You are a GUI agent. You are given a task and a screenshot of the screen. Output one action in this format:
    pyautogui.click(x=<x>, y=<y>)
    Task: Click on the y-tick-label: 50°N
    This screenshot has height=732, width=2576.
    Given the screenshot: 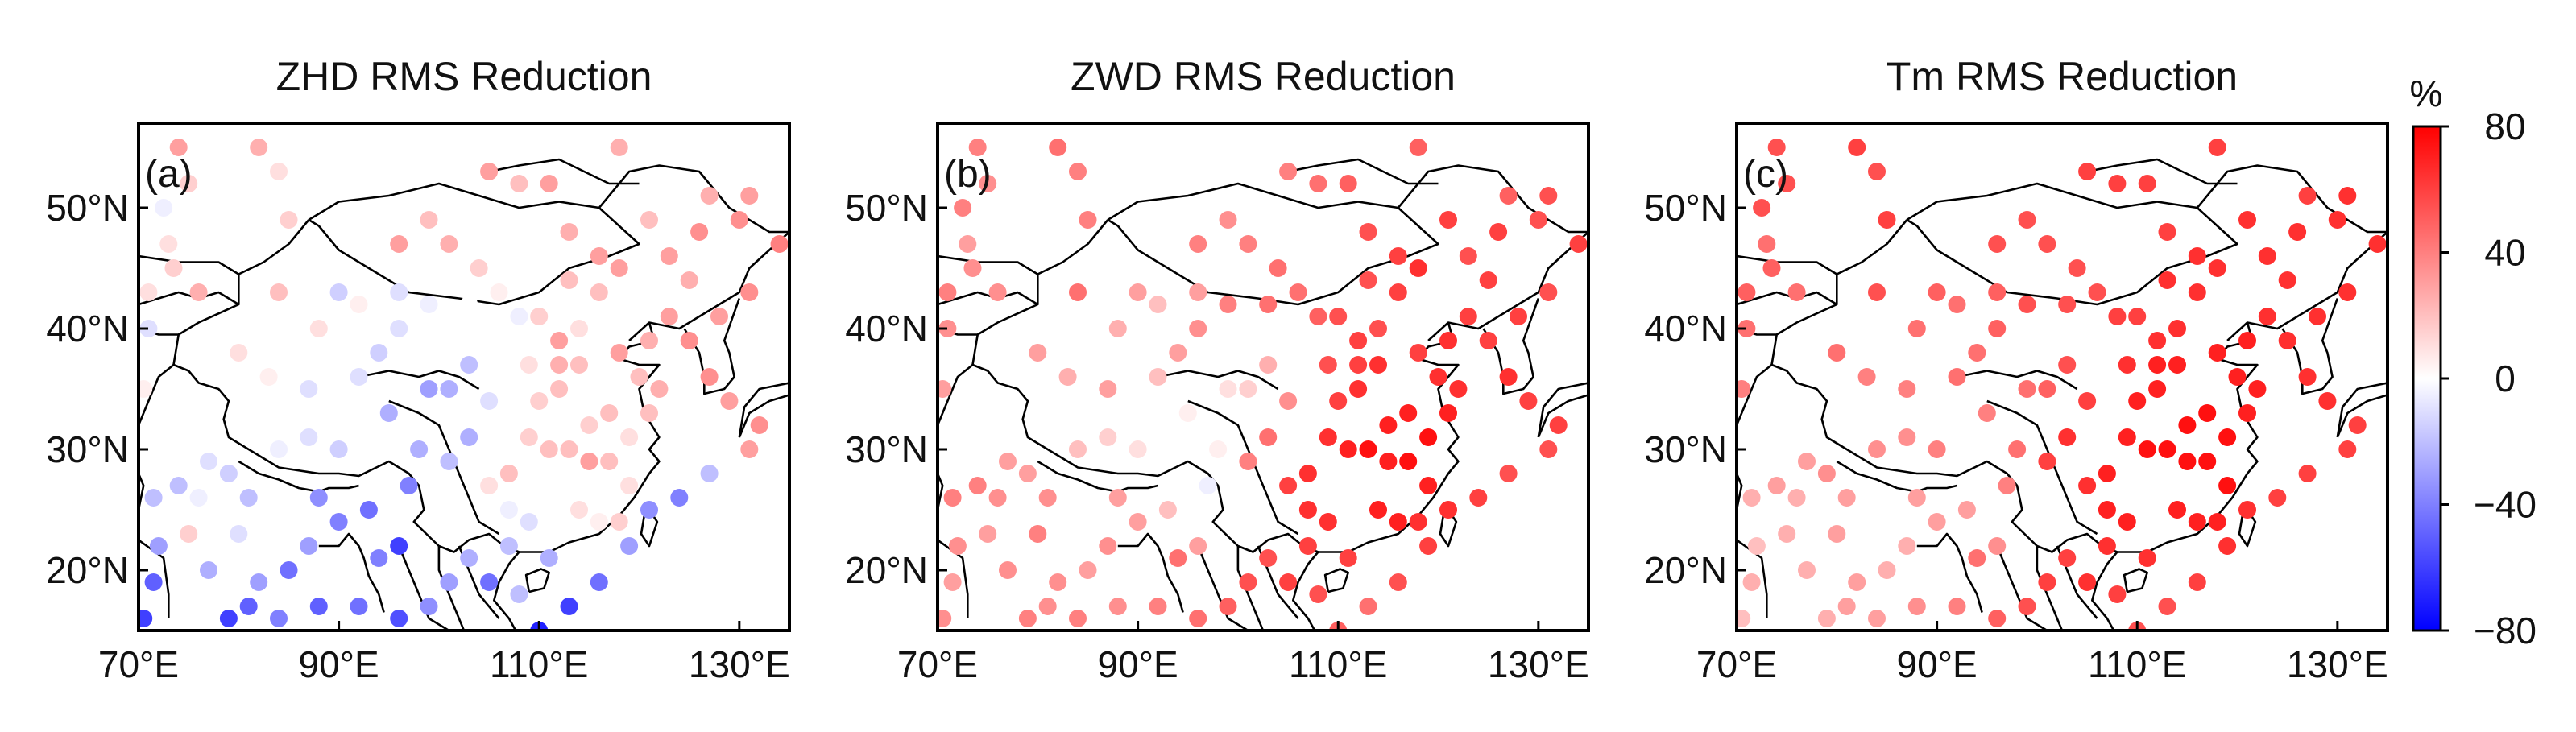 What is the action you would take?
    pyautogui.click(x=886, y=208)
    